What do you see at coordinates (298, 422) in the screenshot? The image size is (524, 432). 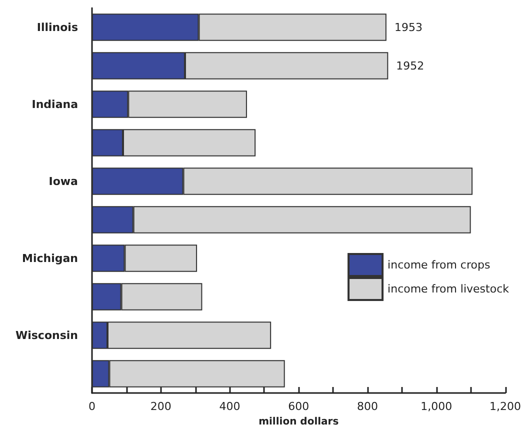 I see `x-axis-title: million dollars` at bounding box center [298, 422].